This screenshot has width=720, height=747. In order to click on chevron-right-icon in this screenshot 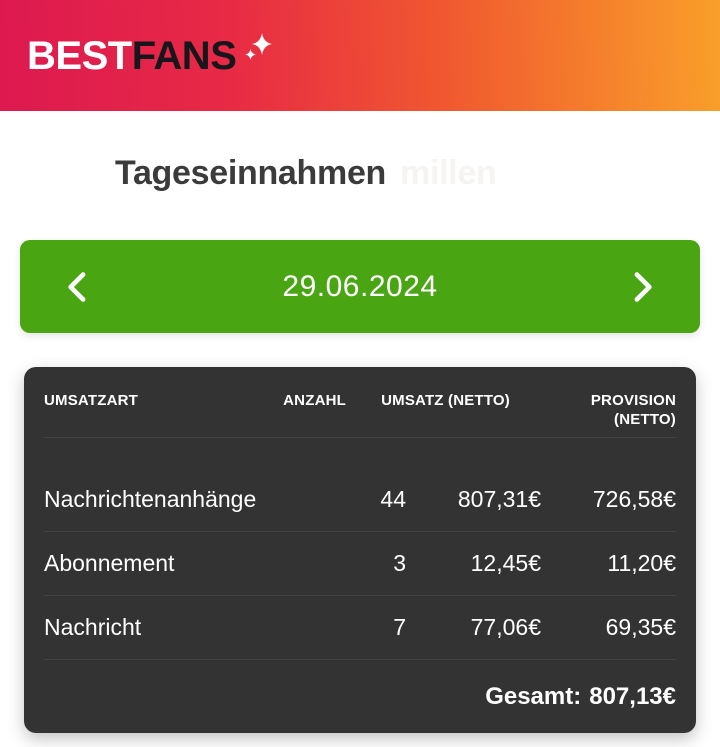, I will do `click(644, 287)`.